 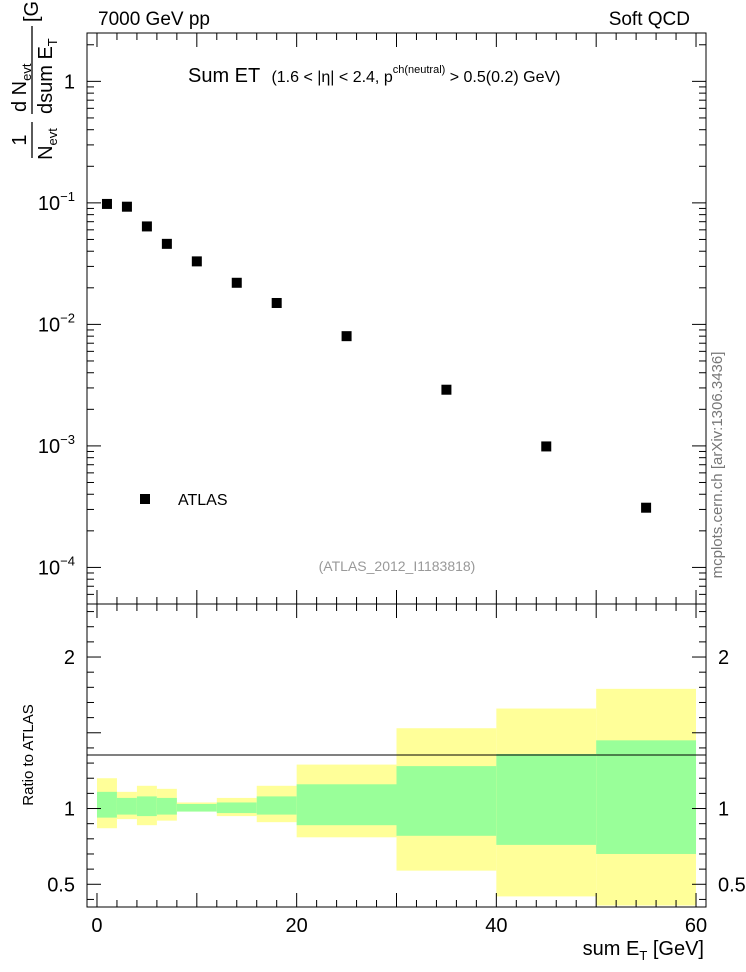 What do you see at coordinates (696, 926) in the screenshot?
I see `x-tick-label: 60` at bounding box center [696, 926].